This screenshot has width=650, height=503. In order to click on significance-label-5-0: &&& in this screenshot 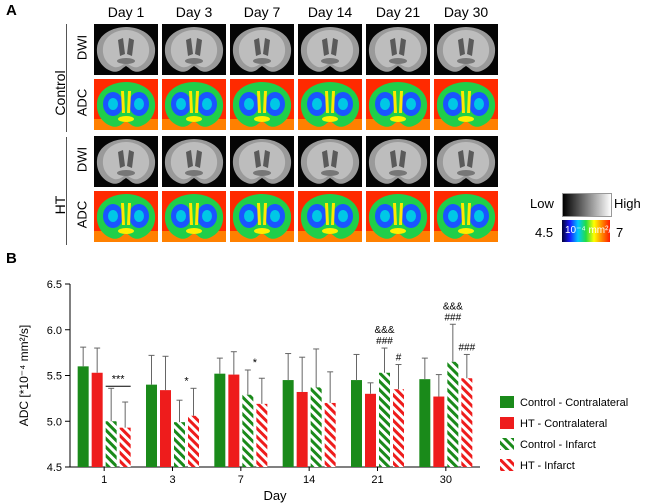, I will do `click(453, 306)`.